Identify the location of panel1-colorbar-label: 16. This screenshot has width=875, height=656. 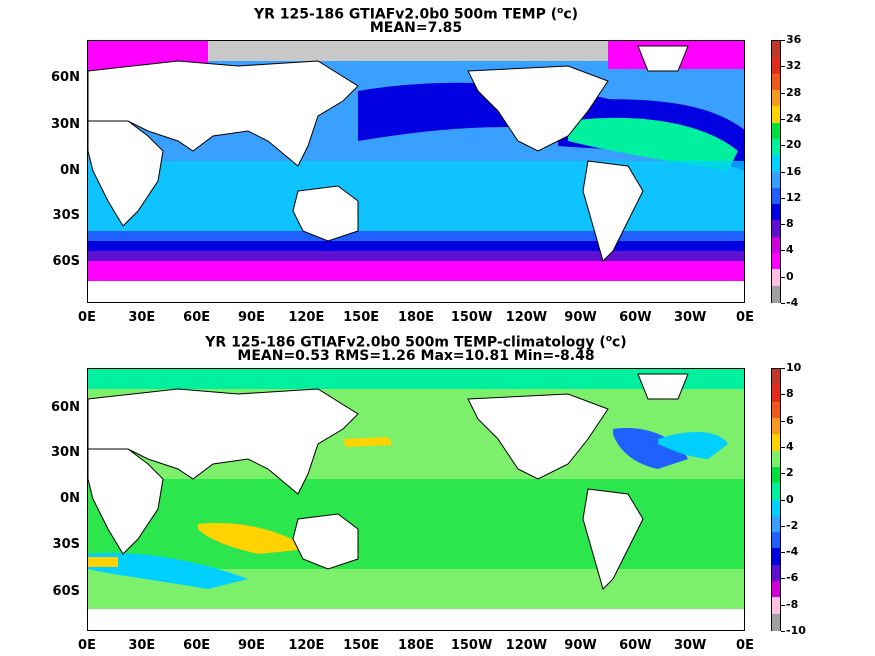
(794, 171).